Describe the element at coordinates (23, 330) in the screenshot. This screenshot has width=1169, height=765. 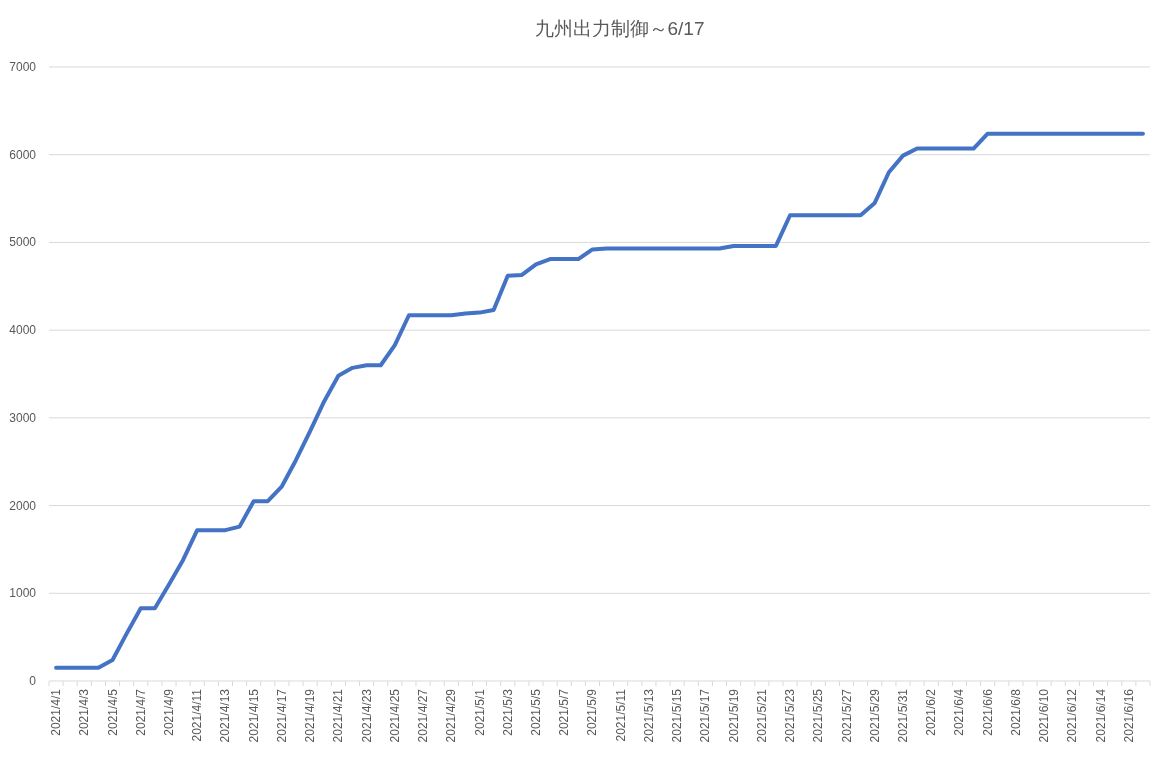
I see `y-tick-label: 4000` at that location.